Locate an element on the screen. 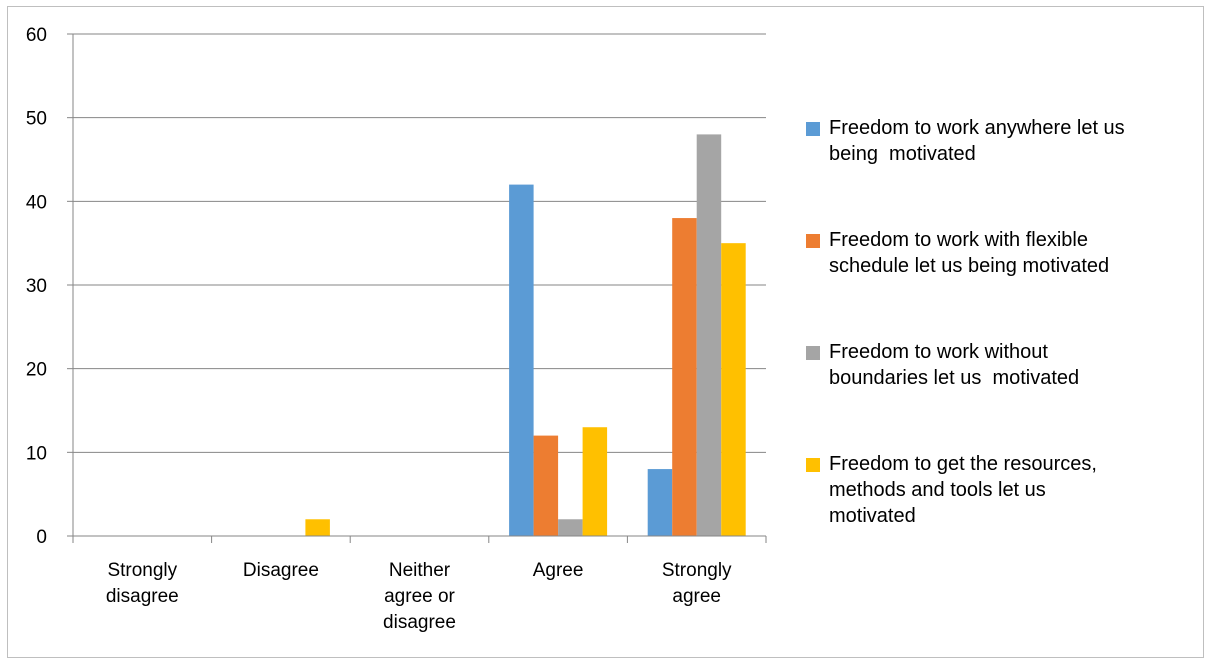  x-tick-label: Disagree is located at coordinates (281, 570).